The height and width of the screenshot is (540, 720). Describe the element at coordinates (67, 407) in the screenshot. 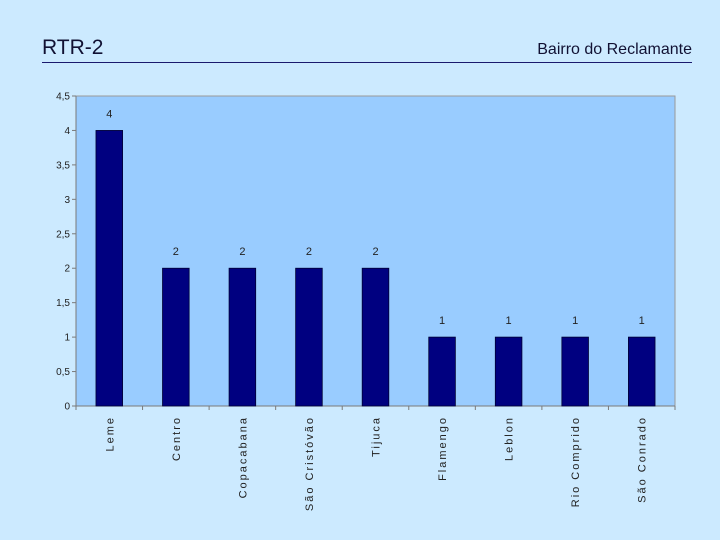

I see `y-tick-label: 0` at that location.